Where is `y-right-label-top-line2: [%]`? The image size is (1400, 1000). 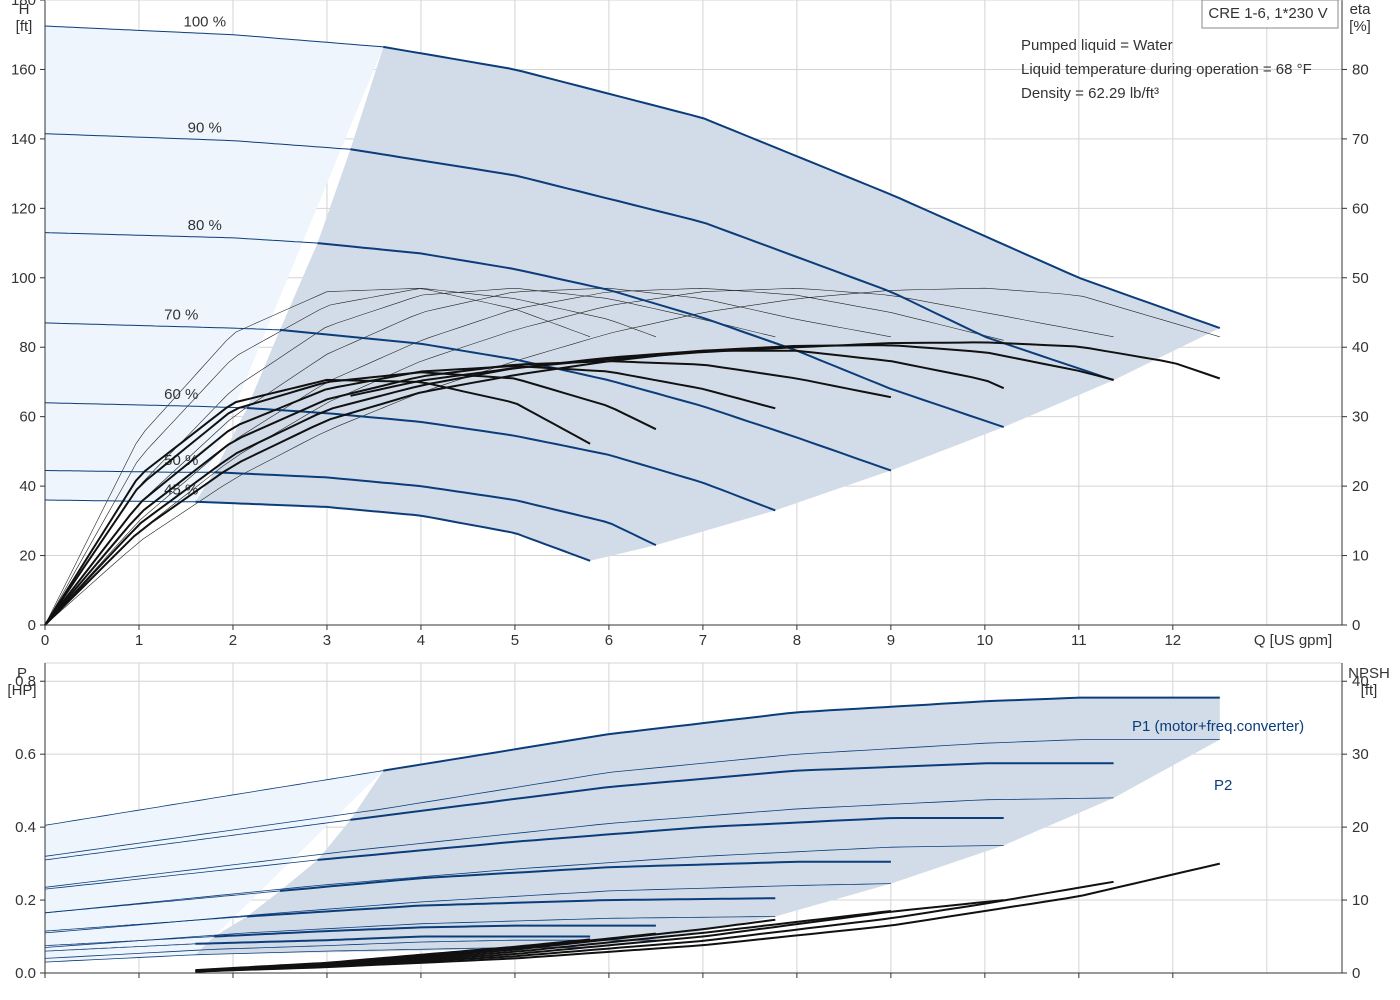 y-right-label-top-line2: [%] is located at coordinates (1360, 26).